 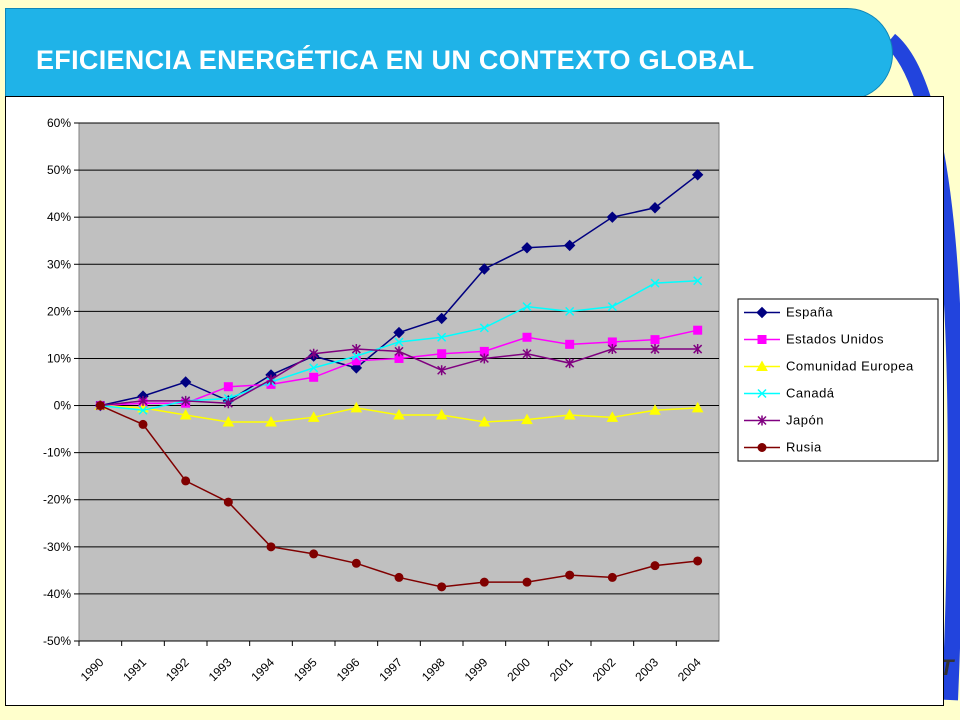 What do you see at coordinates (604, 669) in the screenshot?
I see `x-tick-label: 2002` at bounding box center [604, 669].